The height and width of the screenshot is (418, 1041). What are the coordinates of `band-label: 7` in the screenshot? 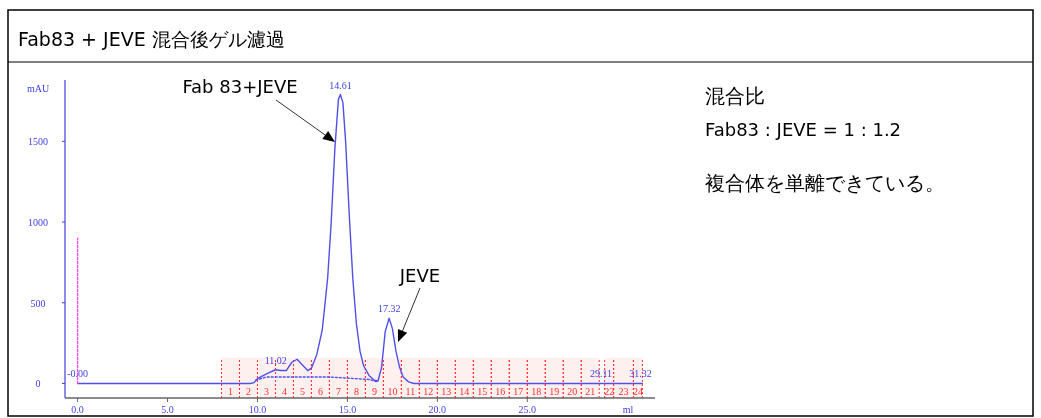 It's located at (338, 391).